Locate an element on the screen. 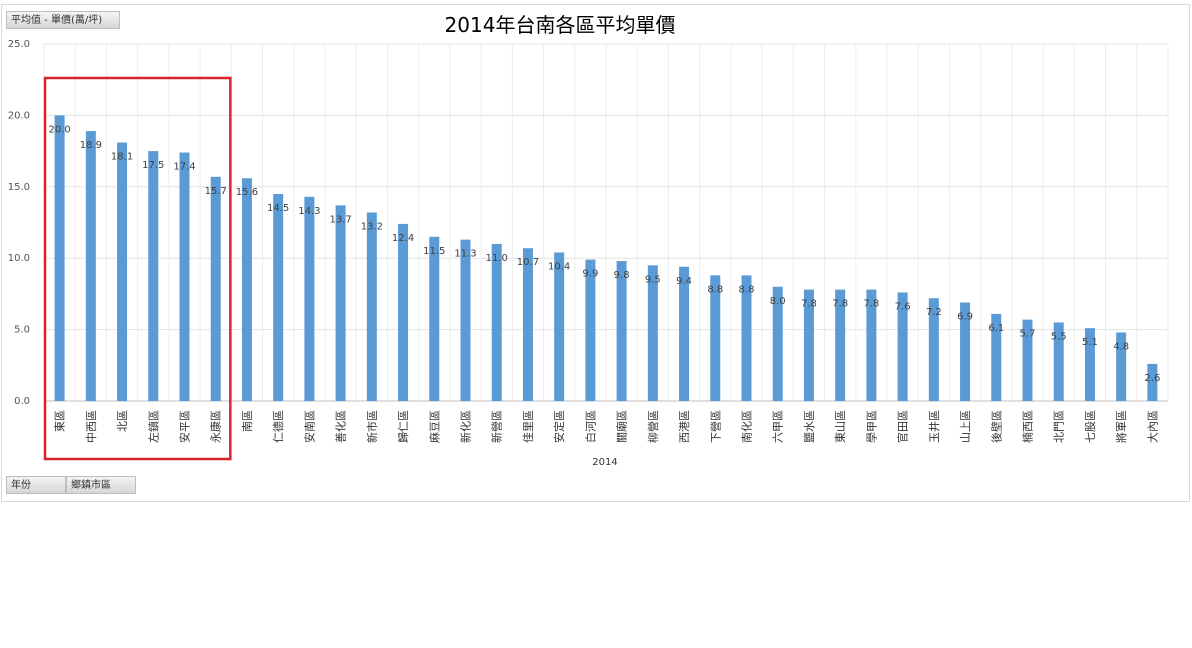 Image resolution: width=1192 pixels, height=648 pixels. data-label: 18.1 is located at coordinates (122, 157).